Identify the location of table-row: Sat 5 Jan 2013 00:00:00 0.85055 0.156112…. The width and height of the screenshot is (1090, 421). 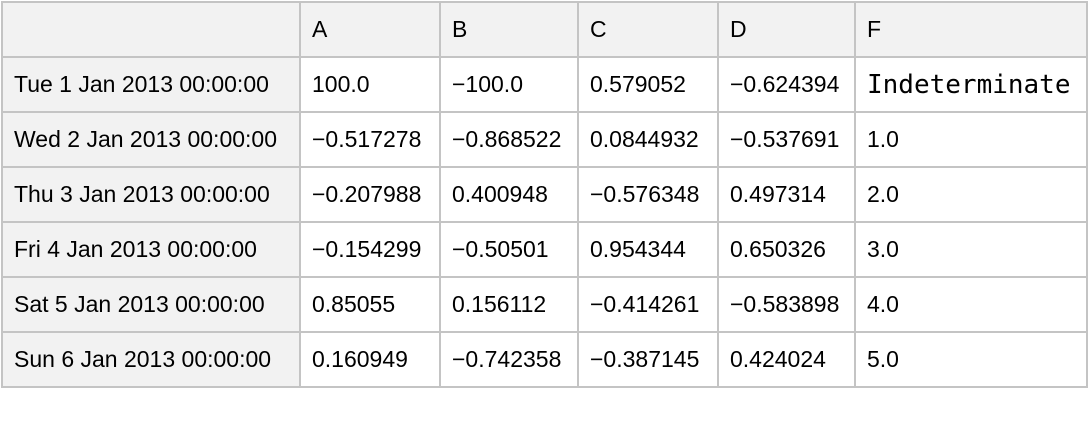
(544, 304).